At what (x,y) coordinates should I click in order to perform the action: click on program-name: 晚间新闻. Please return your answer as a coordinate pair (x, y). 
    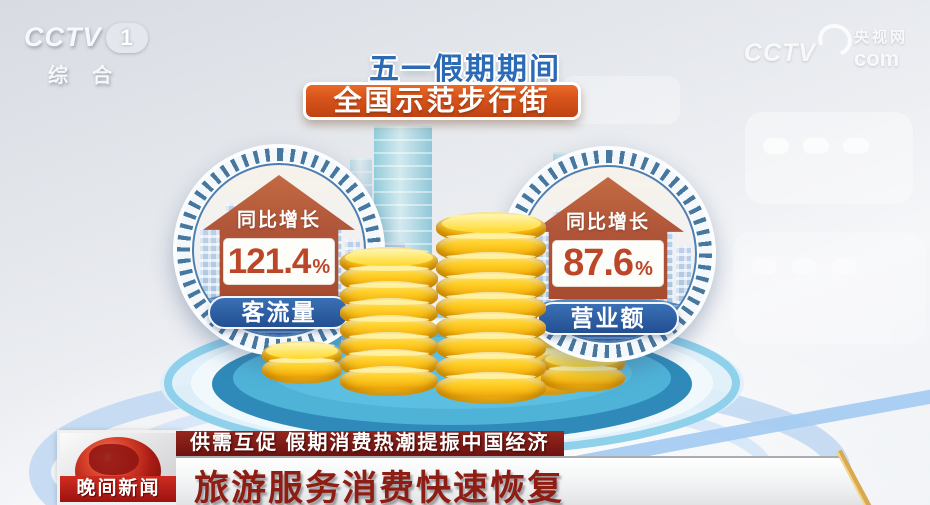
    Looking at the image, I should click on (118, 489).